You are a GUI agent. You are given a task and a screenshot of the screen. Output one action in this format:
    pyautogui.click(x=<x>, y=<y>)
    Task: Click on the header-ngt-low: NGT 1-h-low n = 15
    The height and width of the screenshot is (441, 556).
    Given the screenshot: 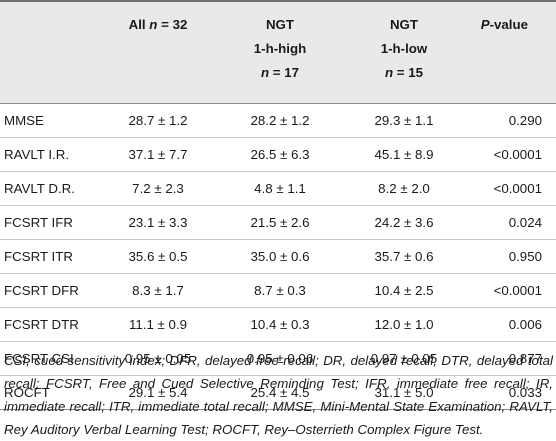 What is the action you would take?
    pyautogui.click(x=404, y=52)
    